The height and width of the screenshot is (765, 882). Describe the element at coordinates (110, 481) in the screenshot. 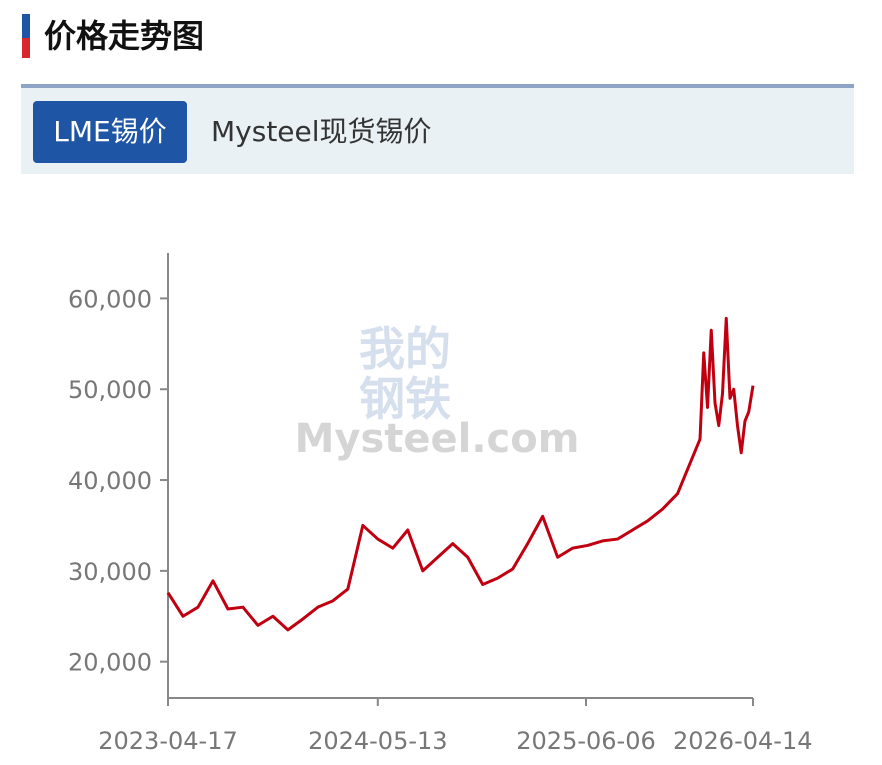

I see `y-tick-label: 40,000` at that location.